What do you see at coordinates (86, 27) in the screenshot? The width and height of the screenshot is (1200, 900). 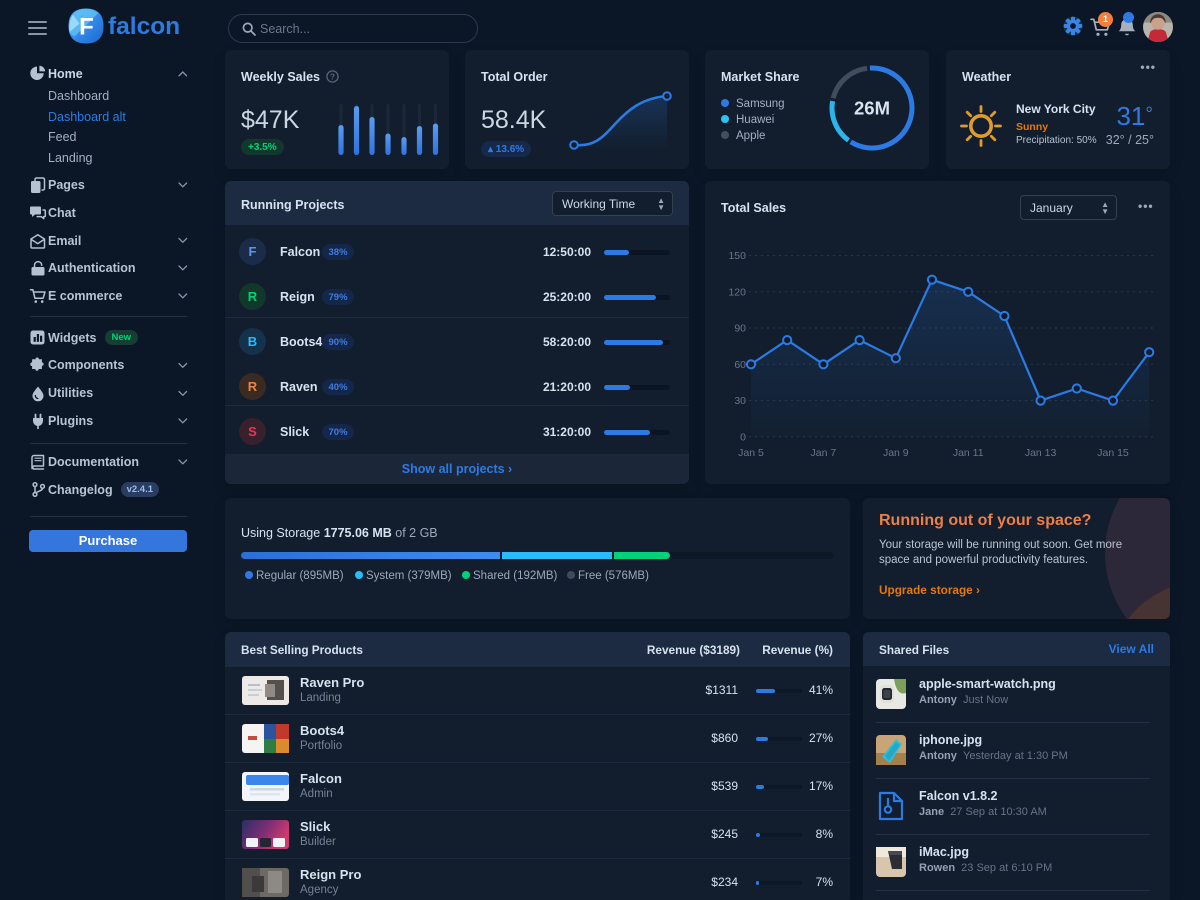 I see `svg-text: F` at bounding box center [86, 27].